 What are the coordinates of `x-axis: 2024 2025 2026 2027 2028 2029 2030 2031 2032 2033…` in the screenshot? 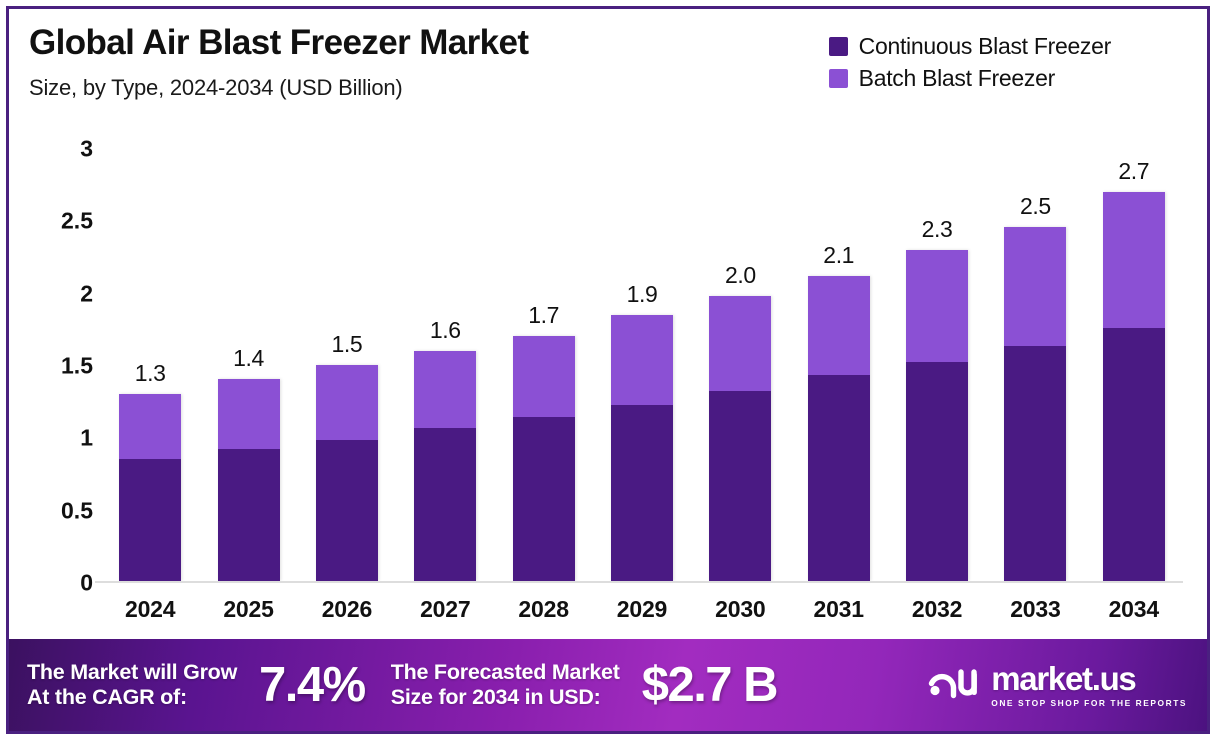 It's located at (642, 609).